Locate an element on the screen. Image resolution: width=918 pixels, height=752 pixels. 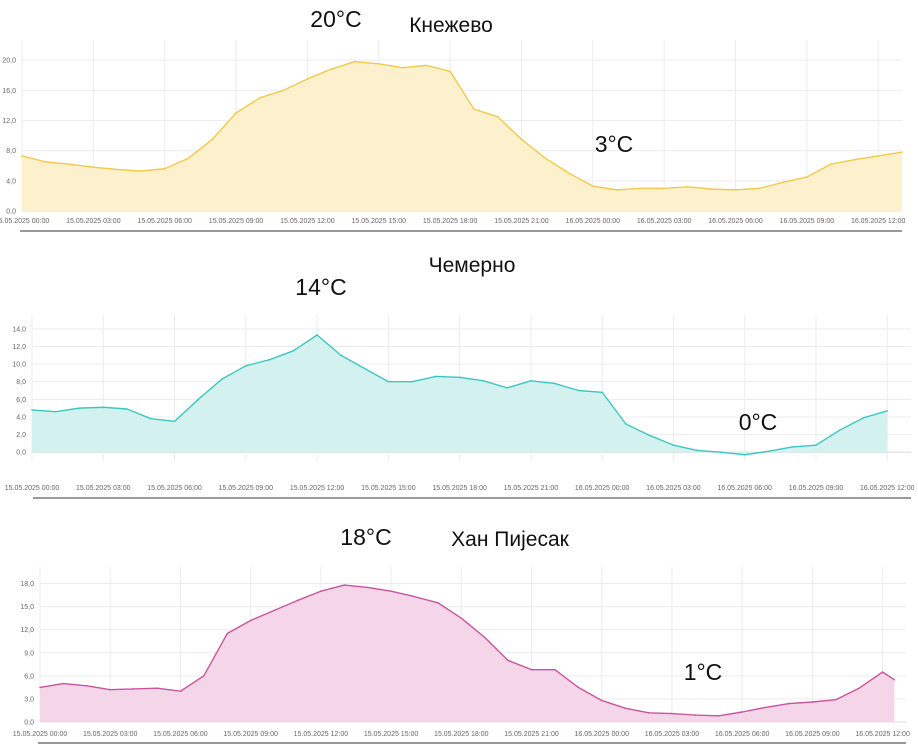
x-tick-label: 16.05.2025 06:00 is located at coordinates (742, 734).